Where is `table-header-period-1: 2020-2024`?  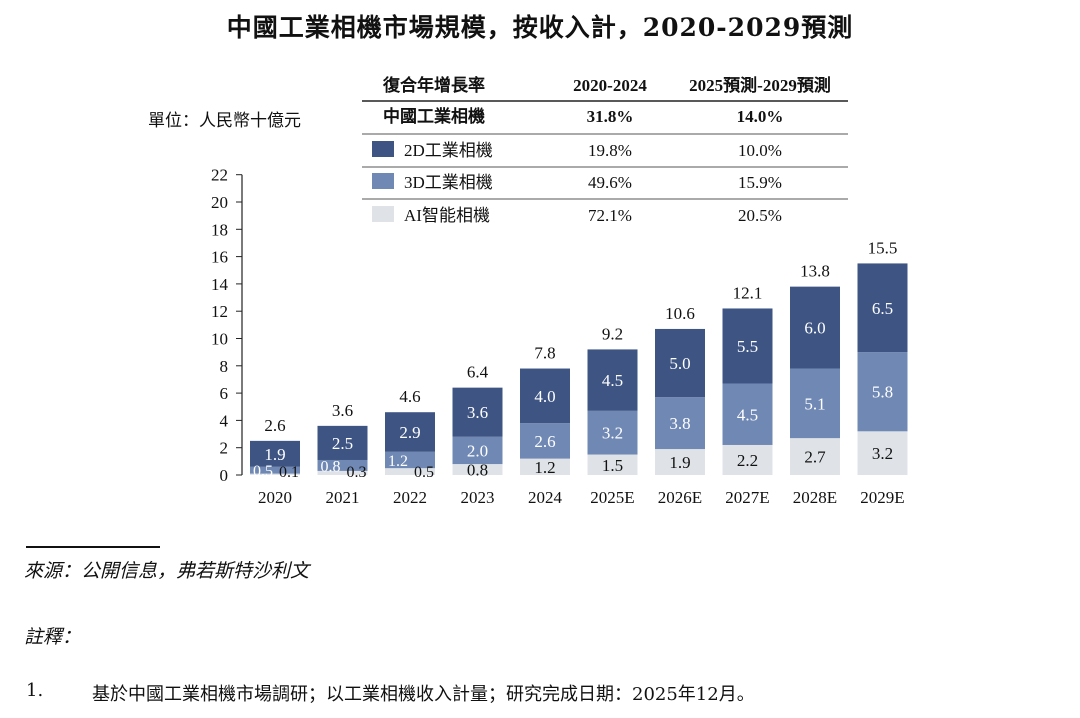 table-header-period-1: 2020-2024 is located at coordinates (610, 85).